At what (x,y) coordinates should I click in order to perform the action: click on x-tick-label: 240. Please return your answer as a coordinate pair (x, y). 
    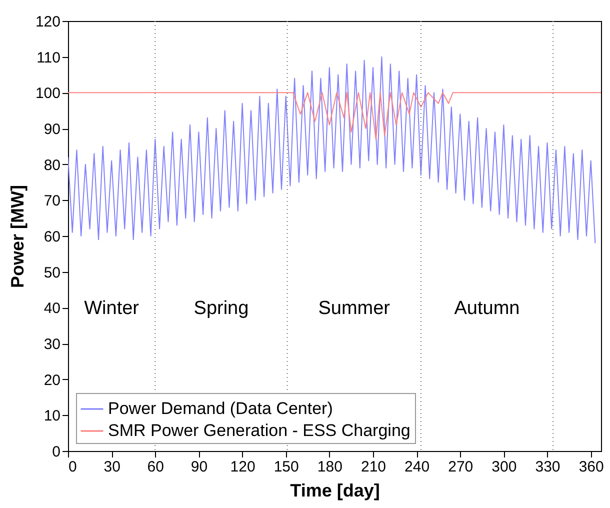
    Looking at the image, I should click on (417, 467).